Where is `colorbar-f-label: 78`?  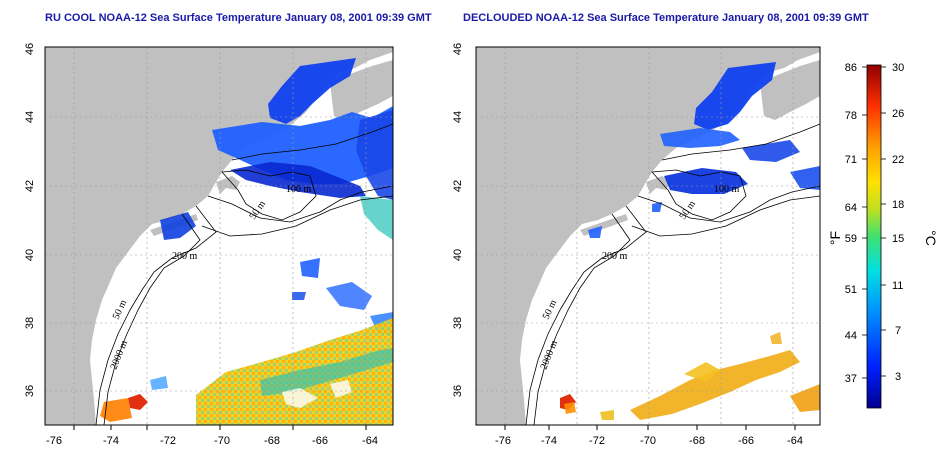
colorbar-f-label: 78 is located at coordinates (851, 116).